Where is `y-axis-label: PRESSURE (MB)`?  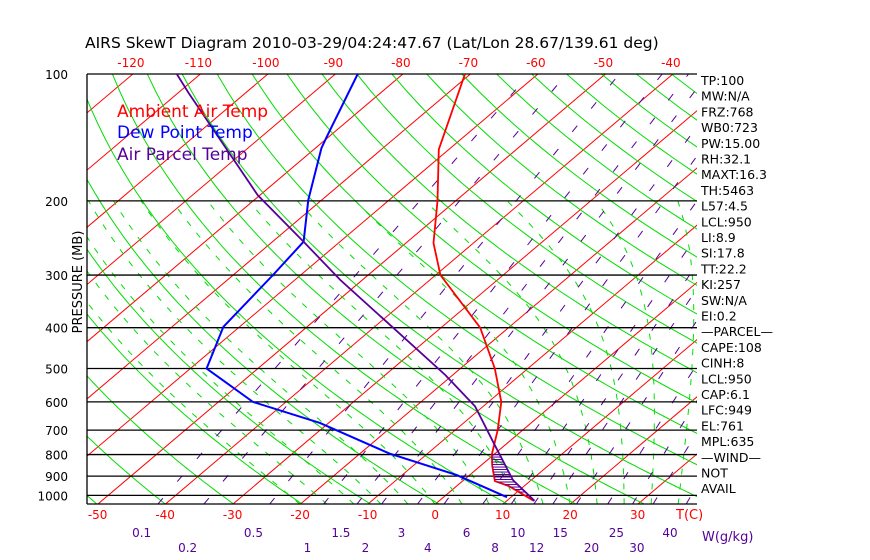 y-axis-label: PRESSURE (MB) is located at coordinates (78, 282).